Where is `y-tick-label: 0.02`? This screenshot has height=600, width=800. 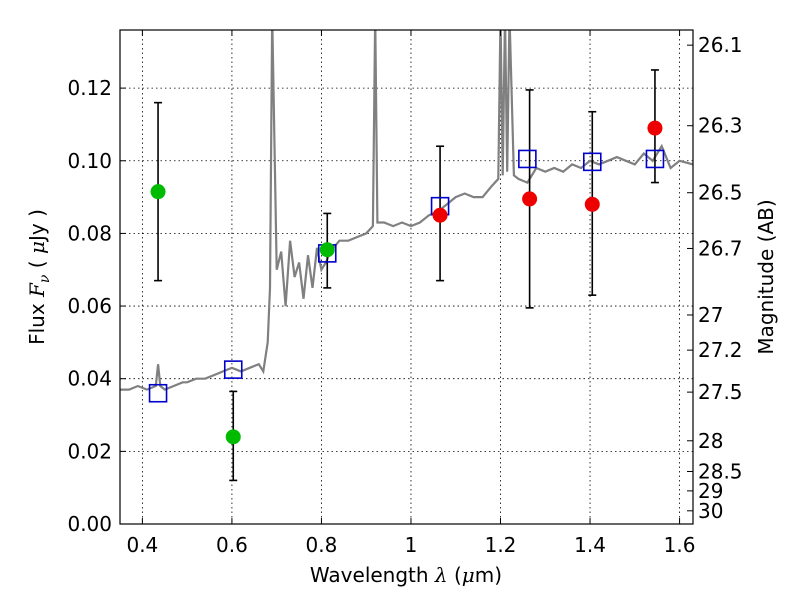 y-tick-label: 0.02 is located at coordinates (89, 451).